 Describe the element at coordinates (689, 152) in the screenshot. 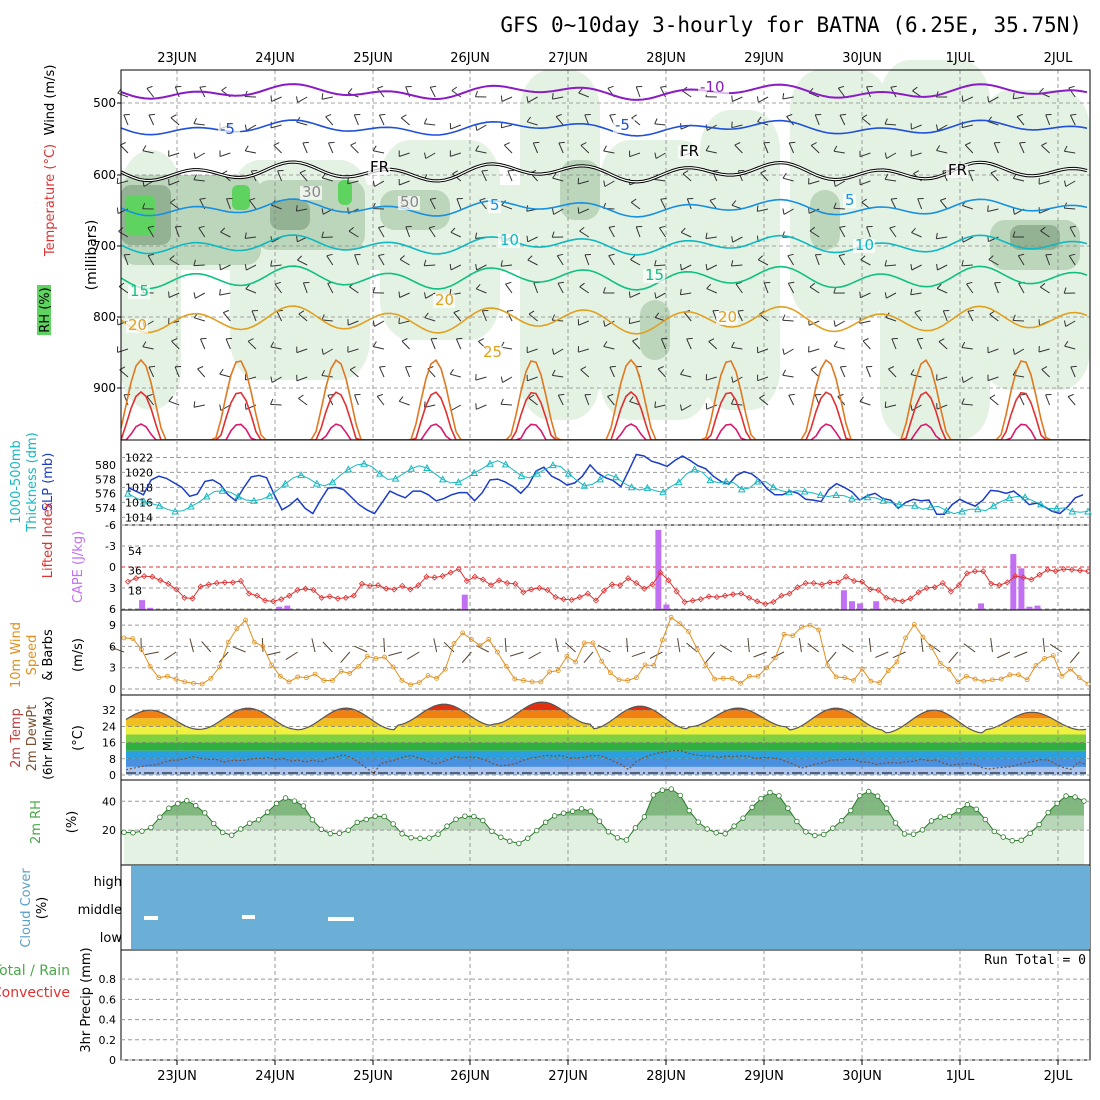

I see `contour-label-bg` at that location.